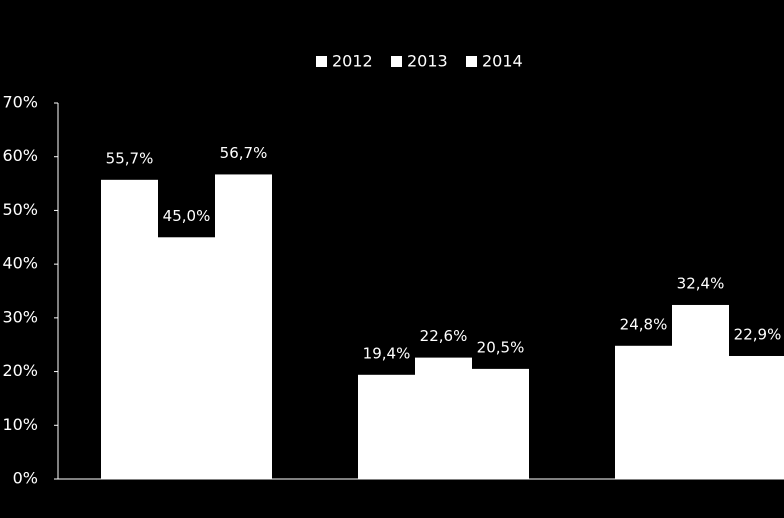 The width and height of the screenshot is (784, 518). Describe the element at coordinates (20, 155) in the screenshot. I see `y-tick-label: 60%` at that location.